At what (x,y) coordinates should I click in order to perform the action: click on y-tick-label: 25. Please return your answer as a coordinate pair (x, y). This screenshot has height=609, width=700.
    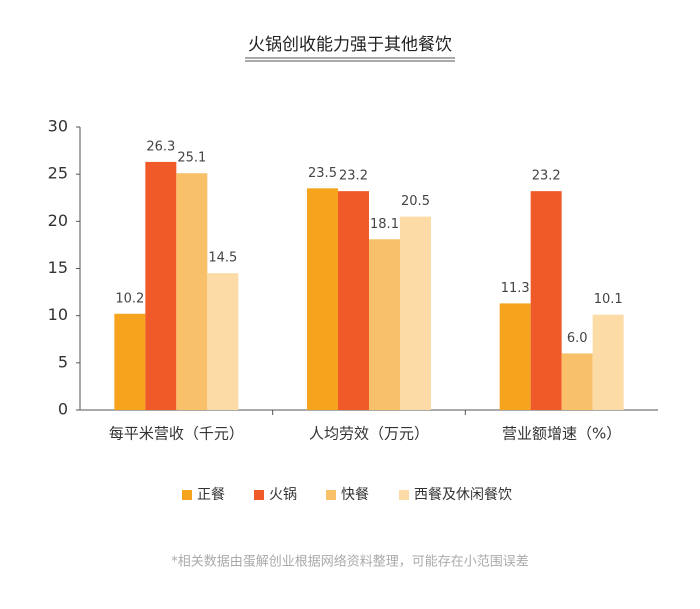
    Looking at the image, I should click on (58, 173).